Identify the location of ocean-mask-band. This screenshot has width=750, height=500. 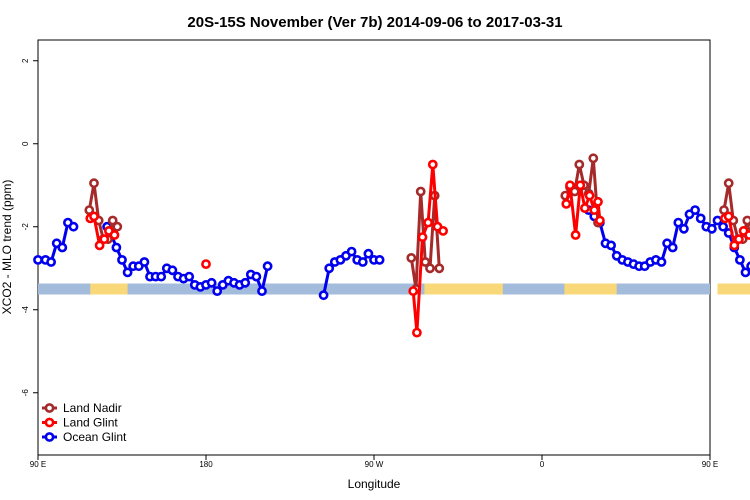
(374, 289).